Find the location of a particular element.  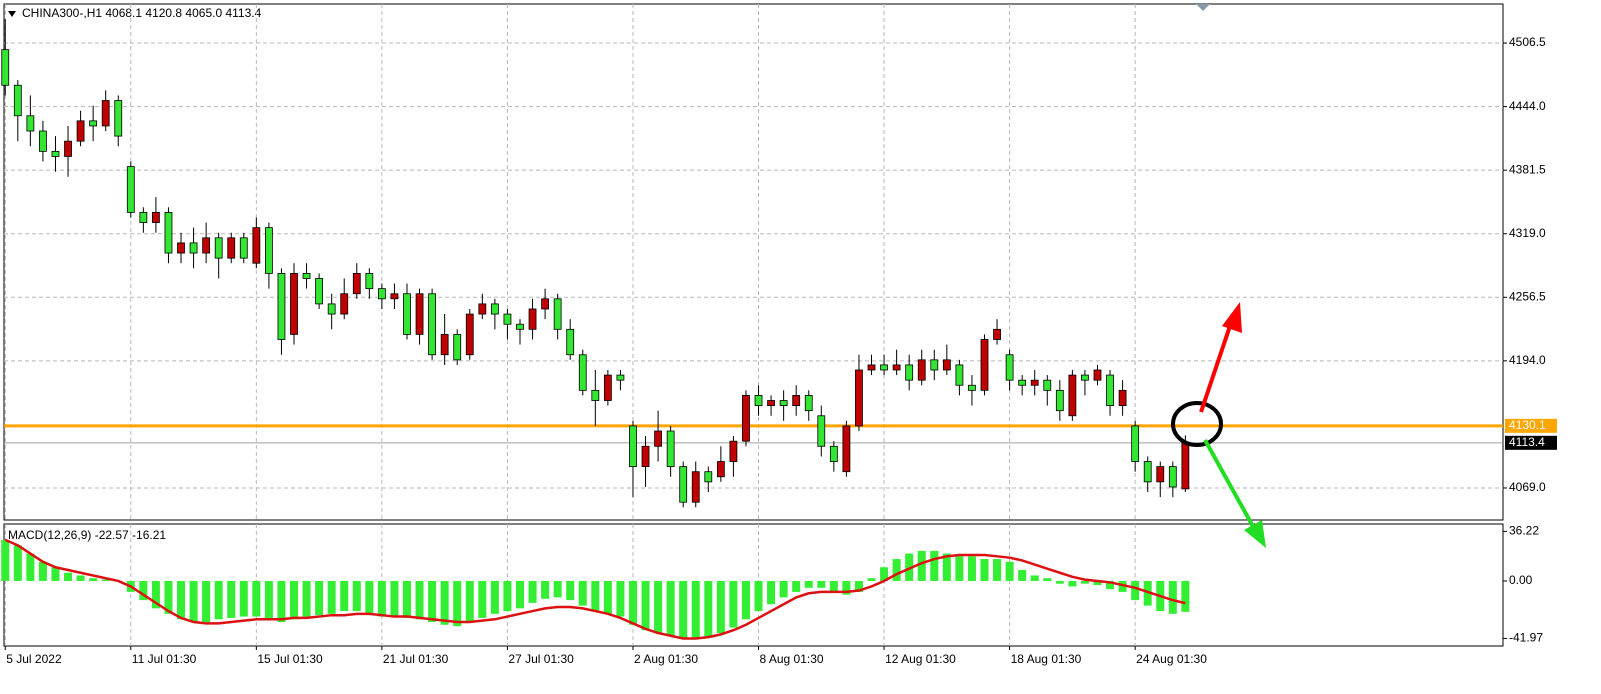

shift-marker is located at coordinates (1203, 7).